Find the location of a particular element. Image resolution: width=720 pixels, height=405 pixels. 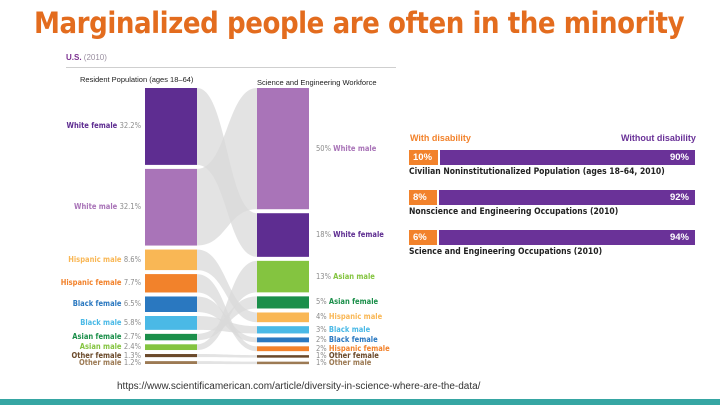

population-label: Asian male 2.4% is located at coordinates (110, 346).